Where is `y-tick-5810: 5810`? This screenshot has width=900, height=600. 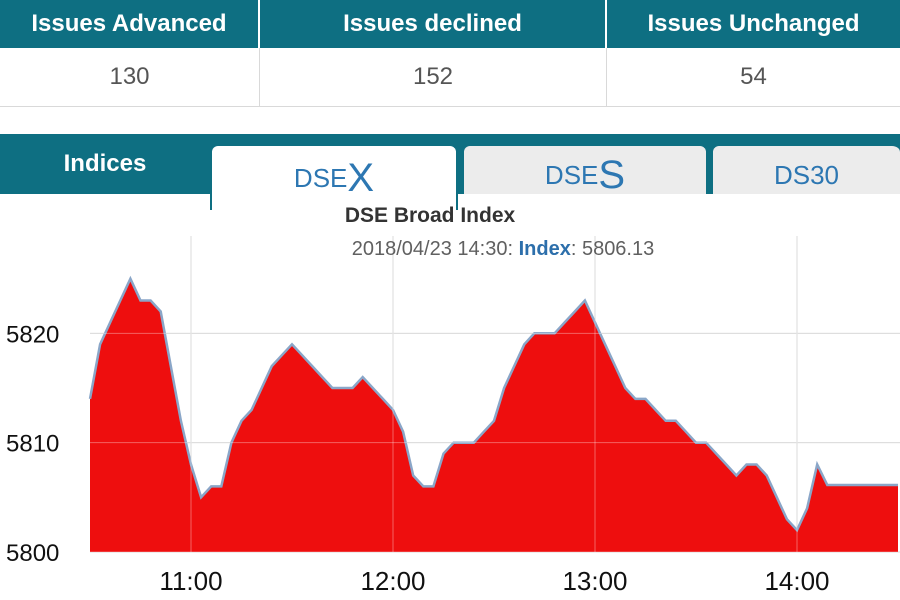 y-tick-5810: 5810 is located at coordinates (32, 444).